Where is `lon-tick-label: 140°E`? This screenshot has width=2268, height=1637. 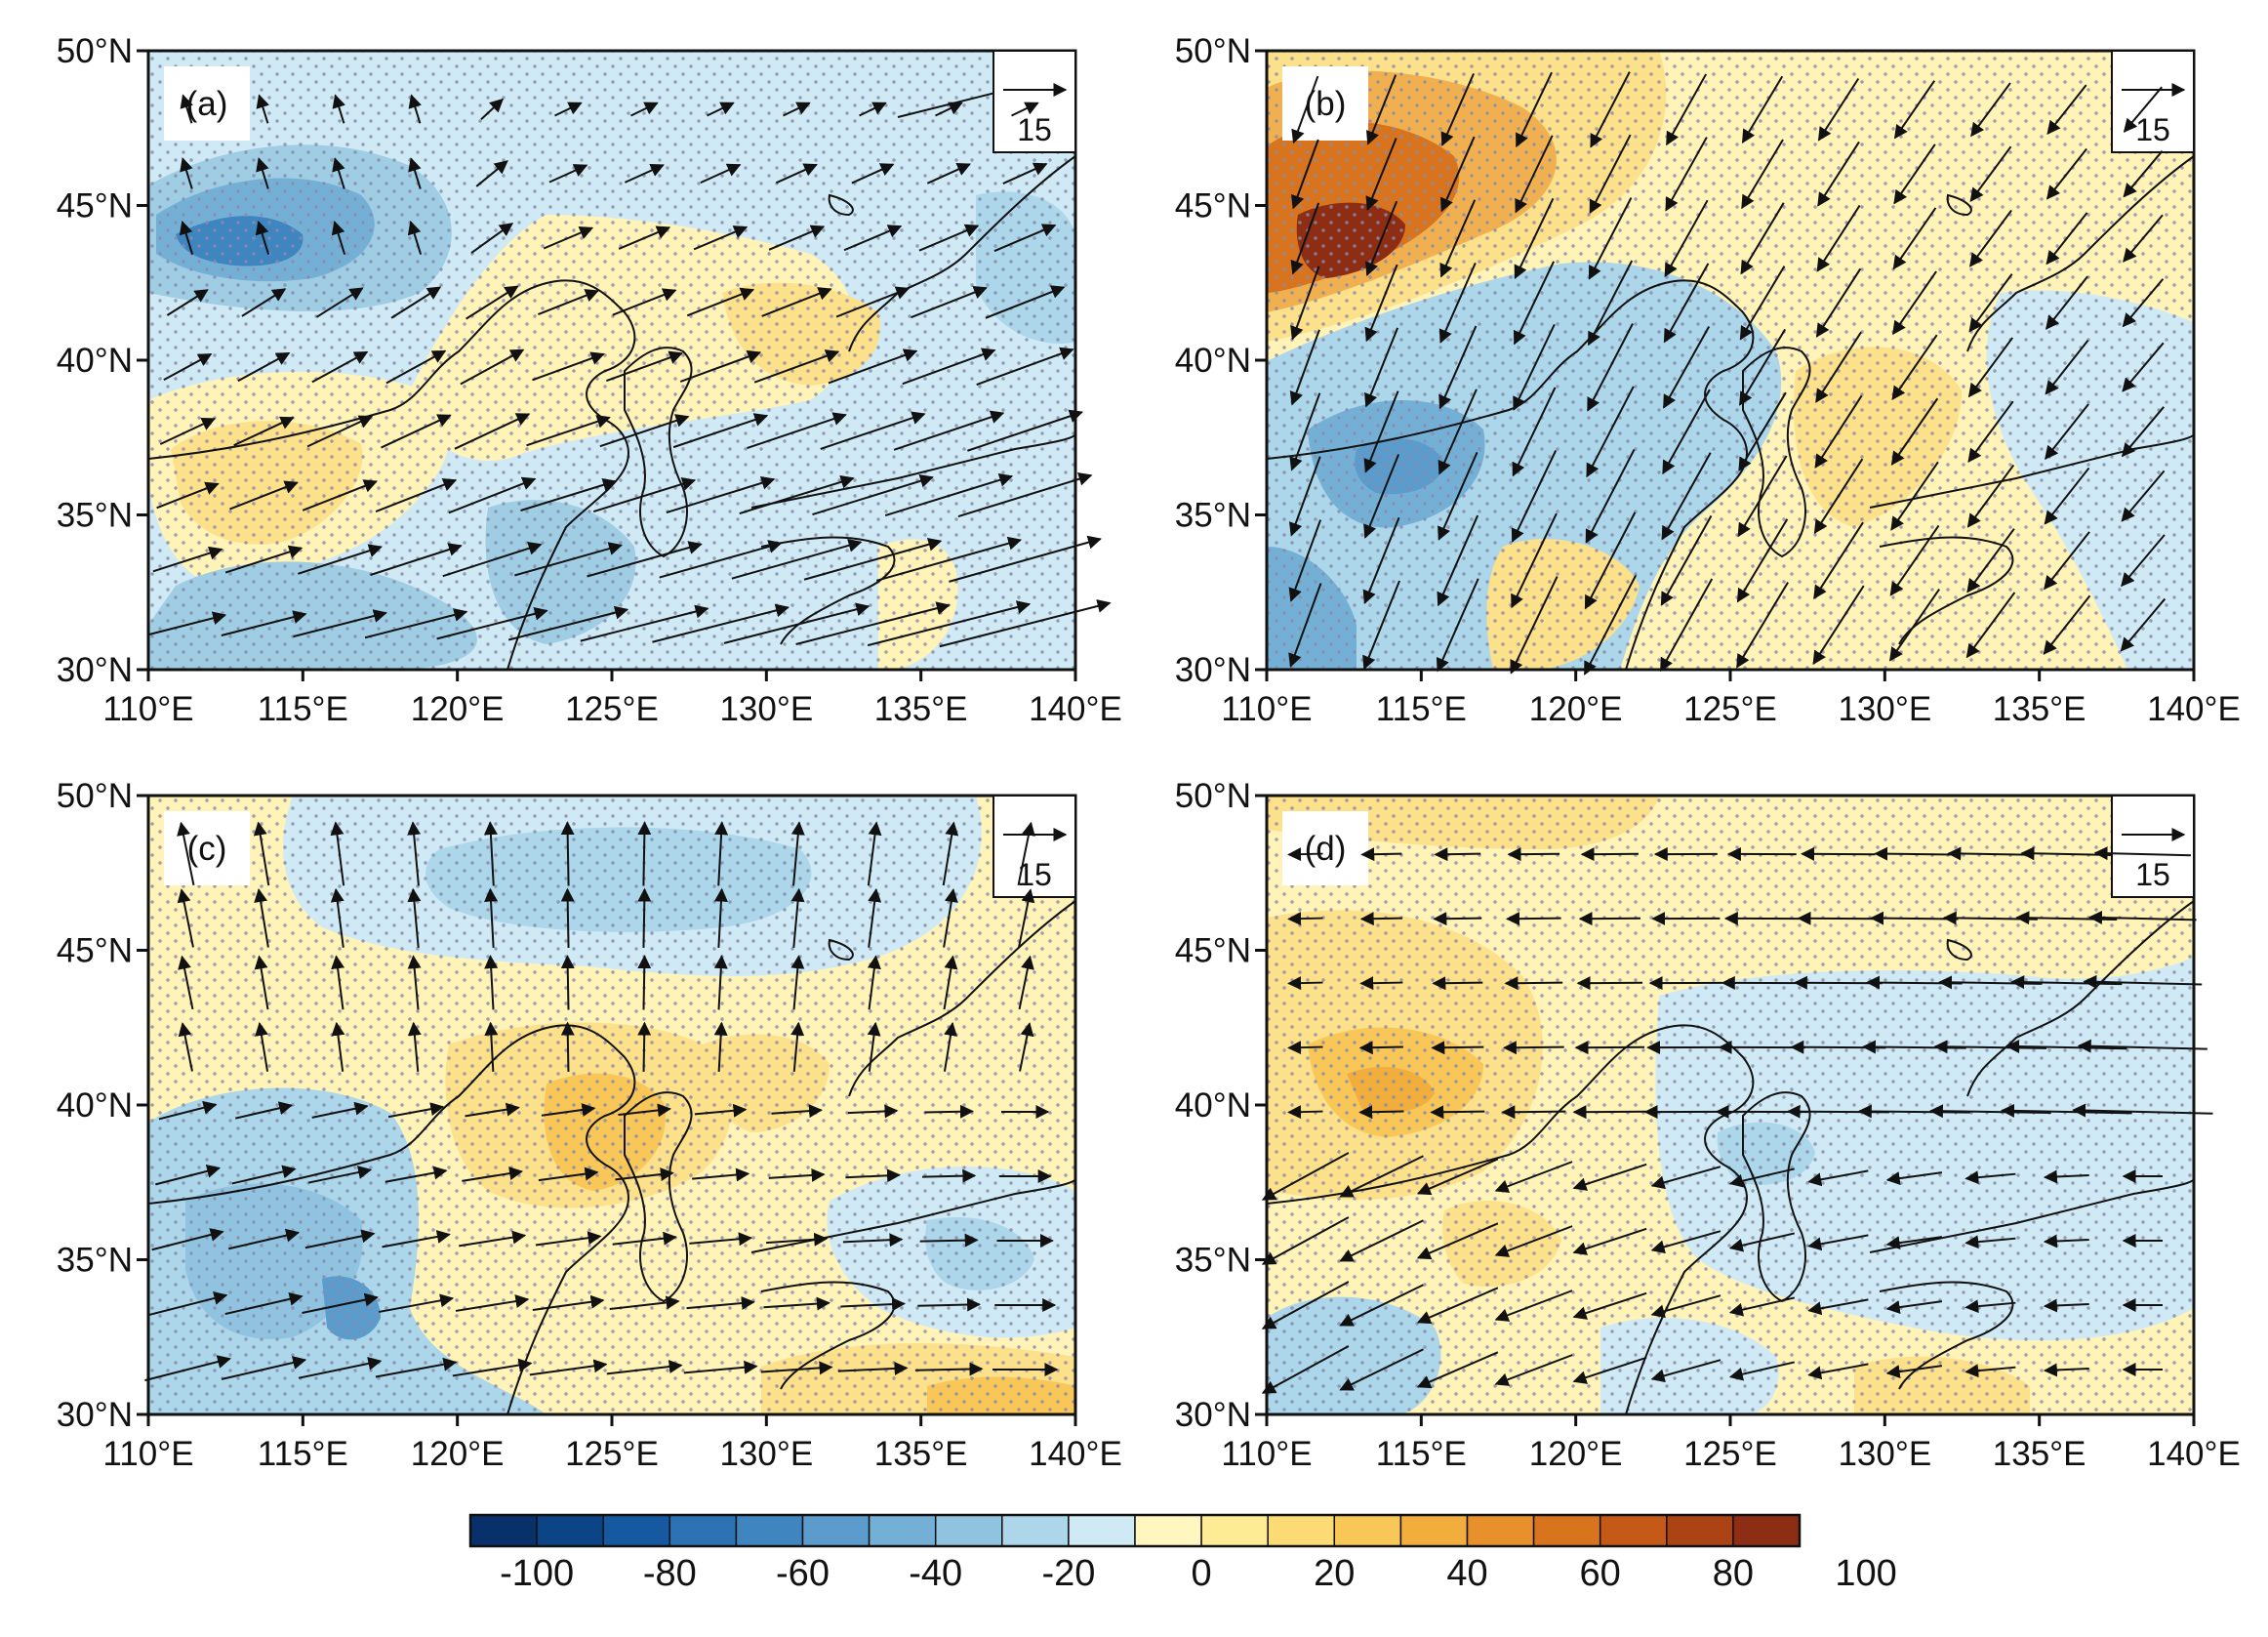 lon-tick-label: 140°E is located at coordinates (2194, 709).